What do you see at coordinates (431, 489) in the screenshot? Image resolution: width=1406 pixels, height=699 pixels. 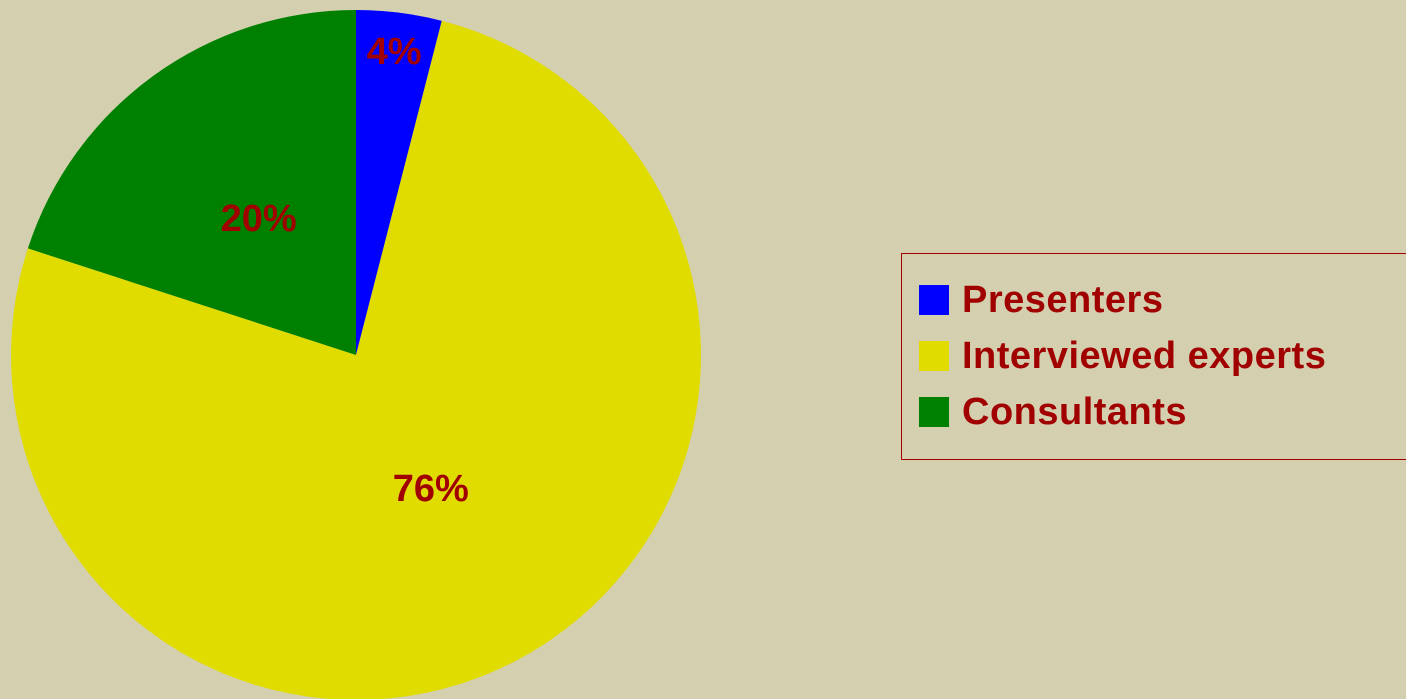 I see `pie-slice-label-interviewed-experts: 76%` at bounding box center [431, 489].